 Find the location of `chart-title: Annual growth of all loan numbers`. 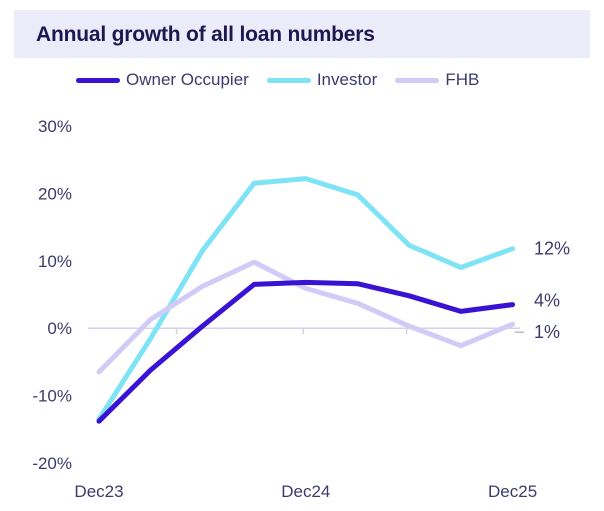

chart-title: Annual growth of all loan numbers is located at coordinates (205, 34).